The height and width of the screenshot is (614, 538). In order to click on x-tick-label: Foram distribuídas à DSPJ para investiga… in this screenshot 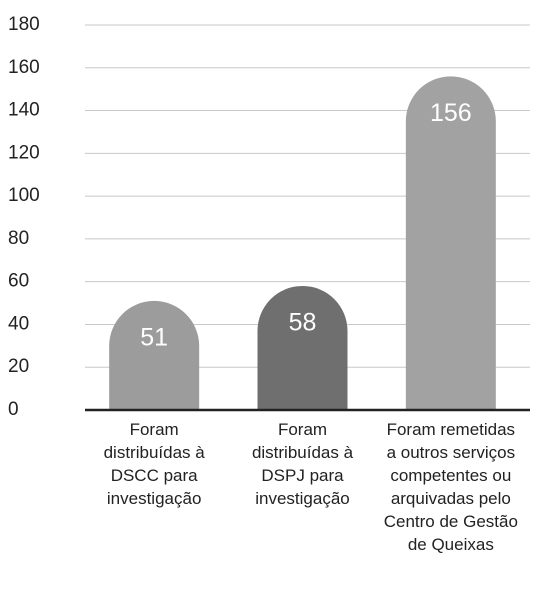, I will do `click(302, 464)`.